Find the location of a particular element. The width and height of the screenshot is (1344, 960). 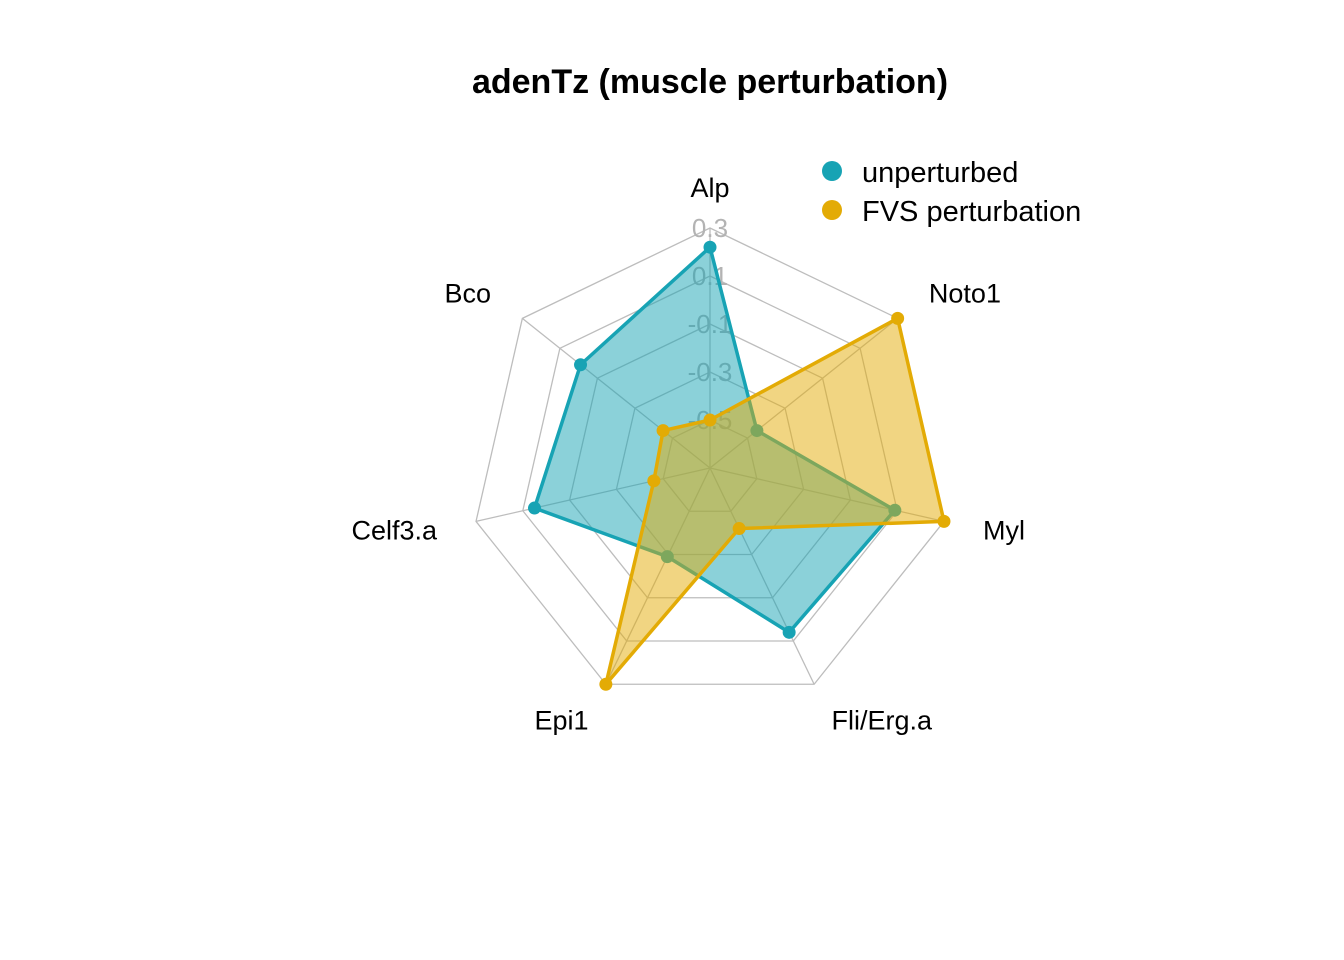

data-point-unperturbed-celf3-a is located at coordinates (535, 508).